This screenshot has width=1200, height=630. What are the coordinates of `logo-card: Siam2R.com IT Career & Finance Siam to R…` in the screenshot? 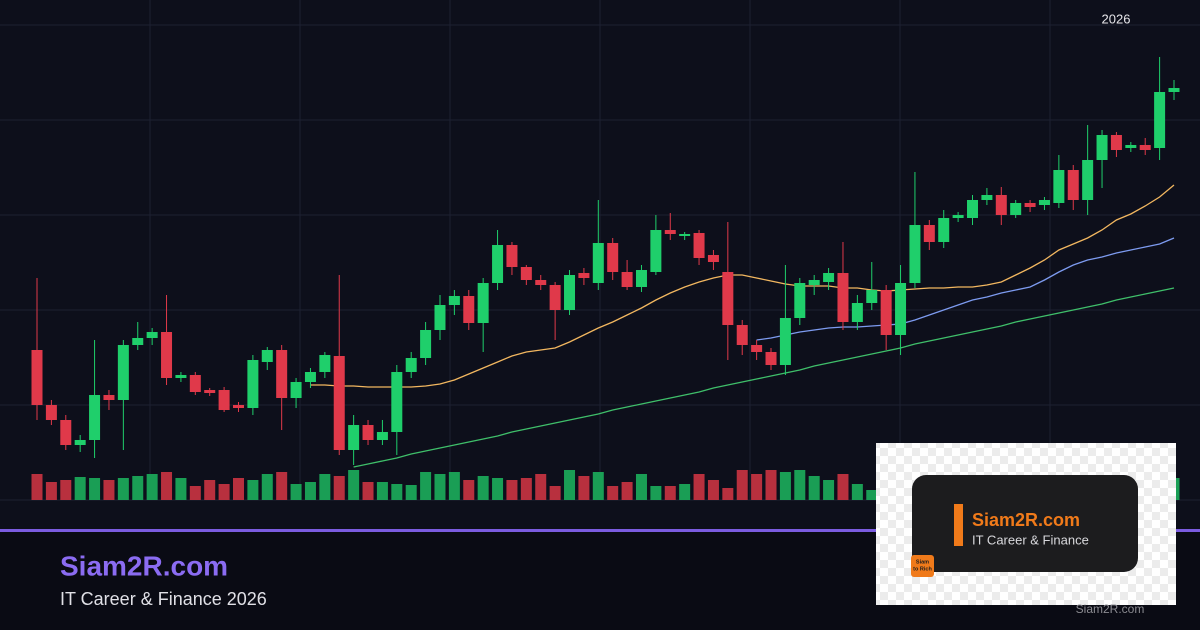 It's located at (1026, 529).